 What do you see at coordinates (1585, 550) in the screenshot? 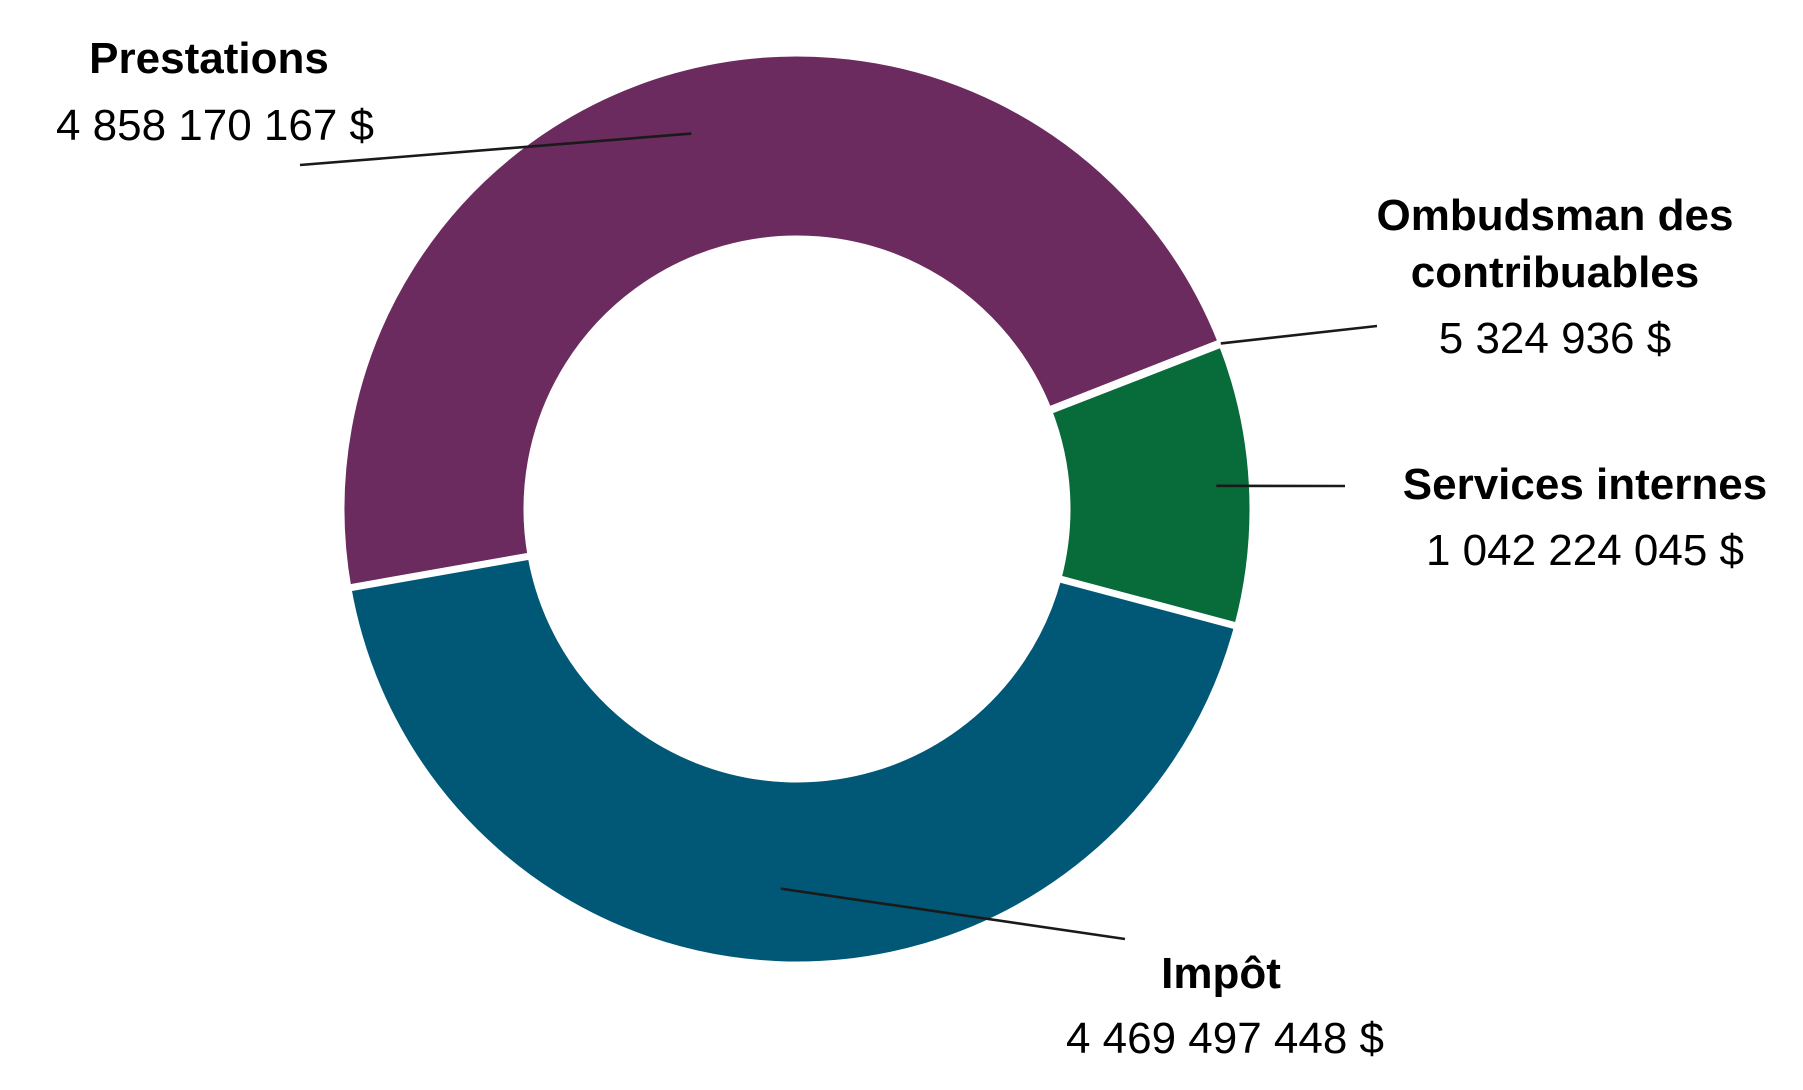
I see `slice-label-value-services-internes: 1 042 224 045 $` at bounding box center [1585, 550].